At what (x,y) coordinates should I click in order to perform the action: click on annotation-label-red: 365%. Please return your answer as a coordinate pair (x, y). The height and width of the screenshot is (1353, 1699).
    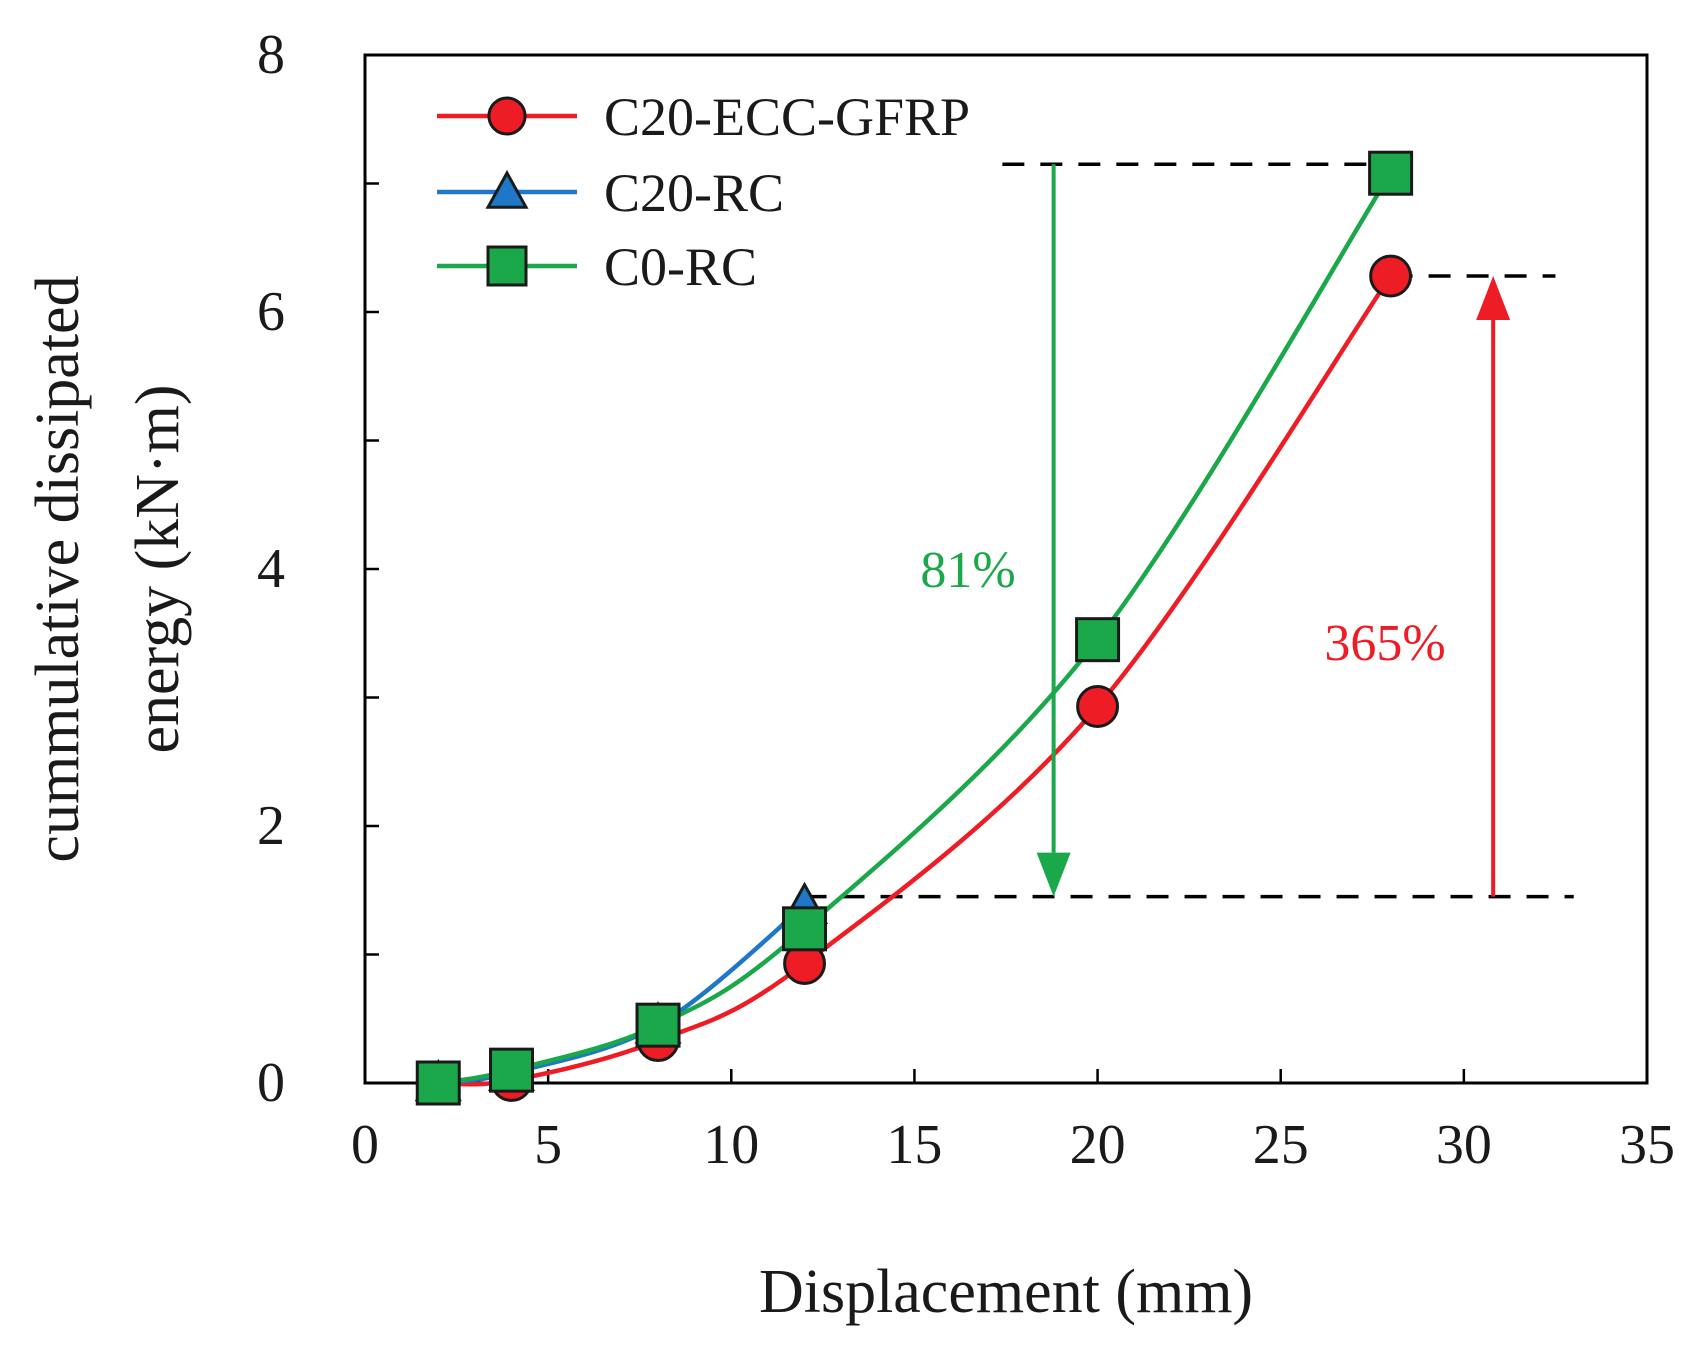
    Looking at the image, I should click on (1384, 643).